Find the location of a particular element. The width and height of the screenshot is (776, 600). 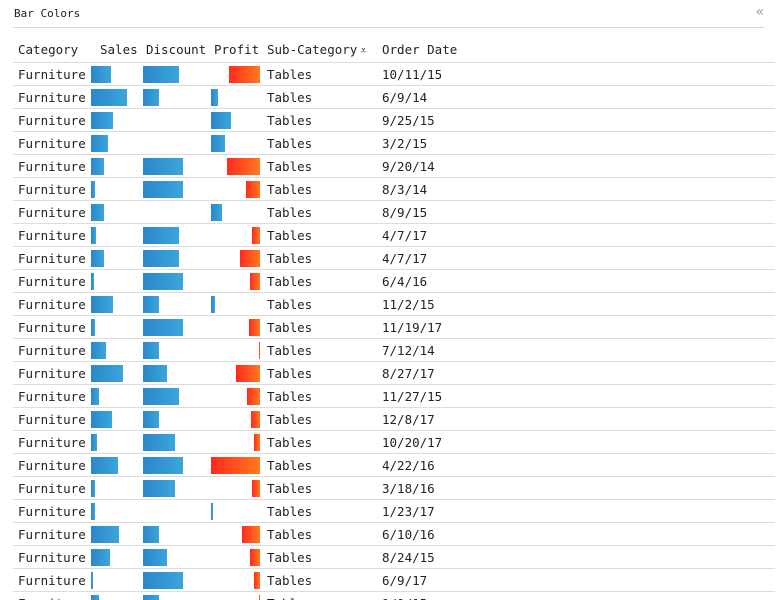

collapse-panel-icon: « is located at coordinates (759, 12).